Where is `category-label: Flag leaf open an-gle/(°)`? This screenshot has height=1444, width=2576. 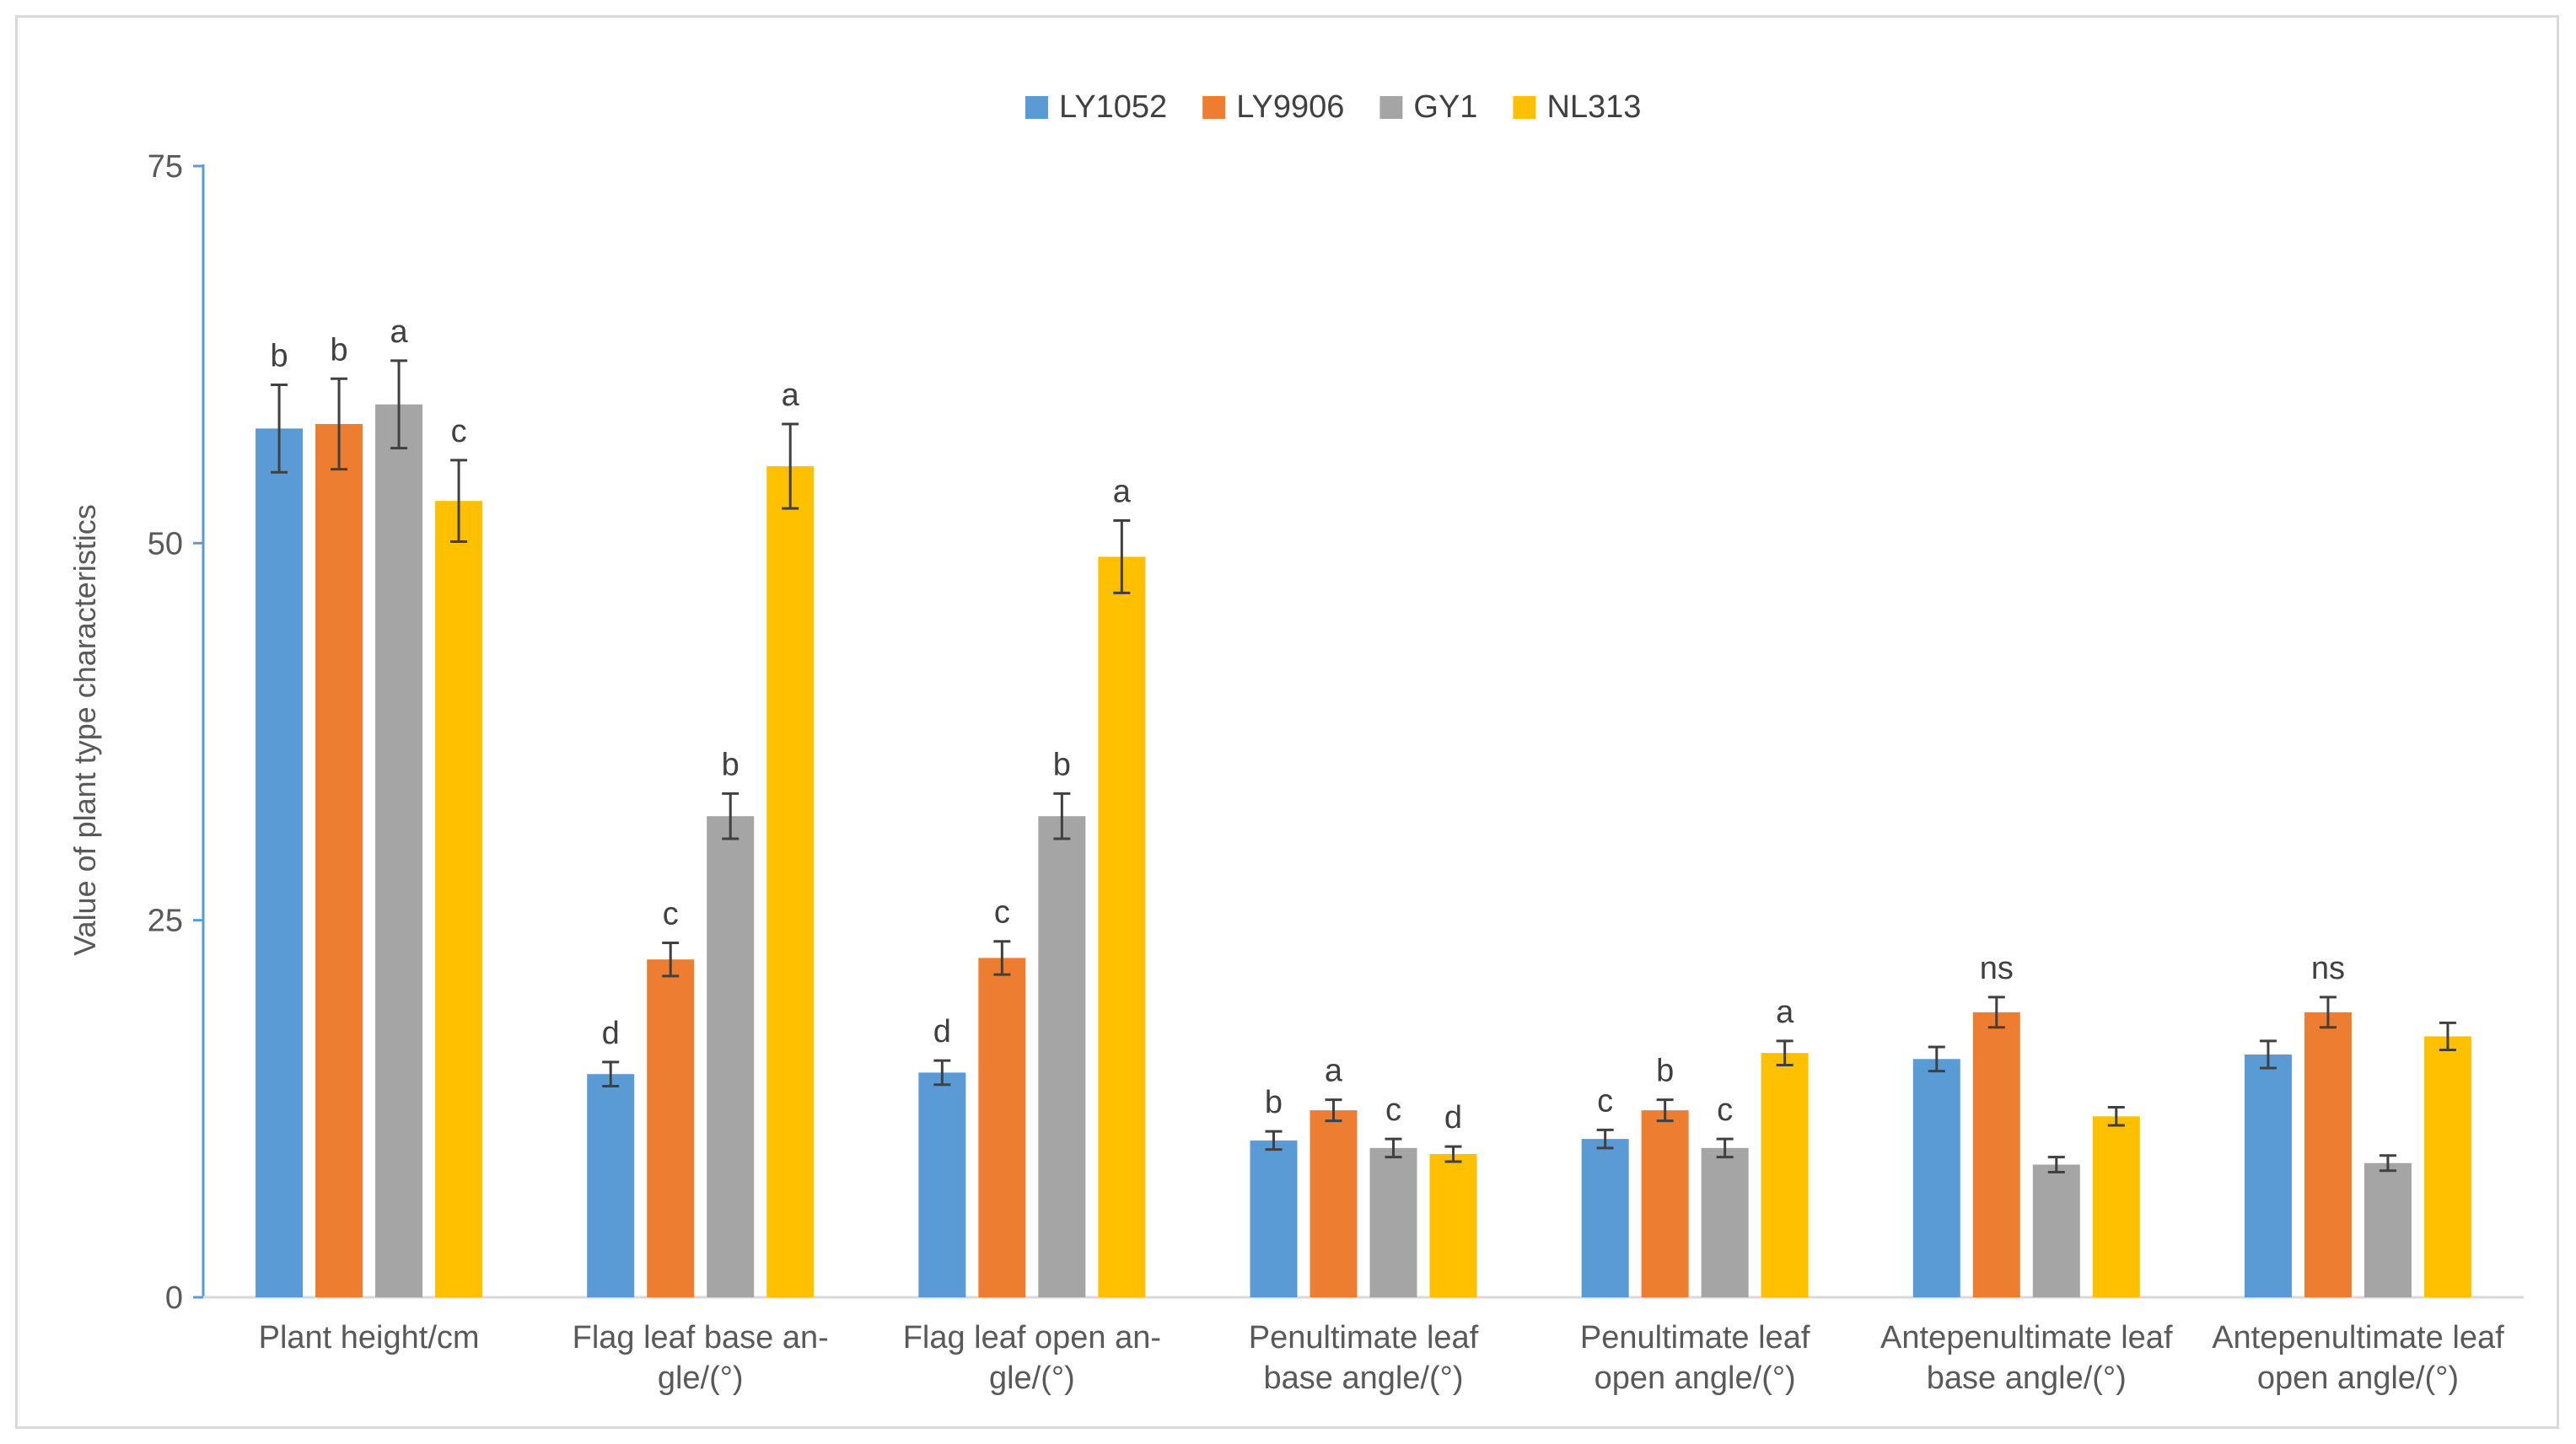
category-label: Flag leaf open an-gle/(°) is located at coordinates (1032, 1358).